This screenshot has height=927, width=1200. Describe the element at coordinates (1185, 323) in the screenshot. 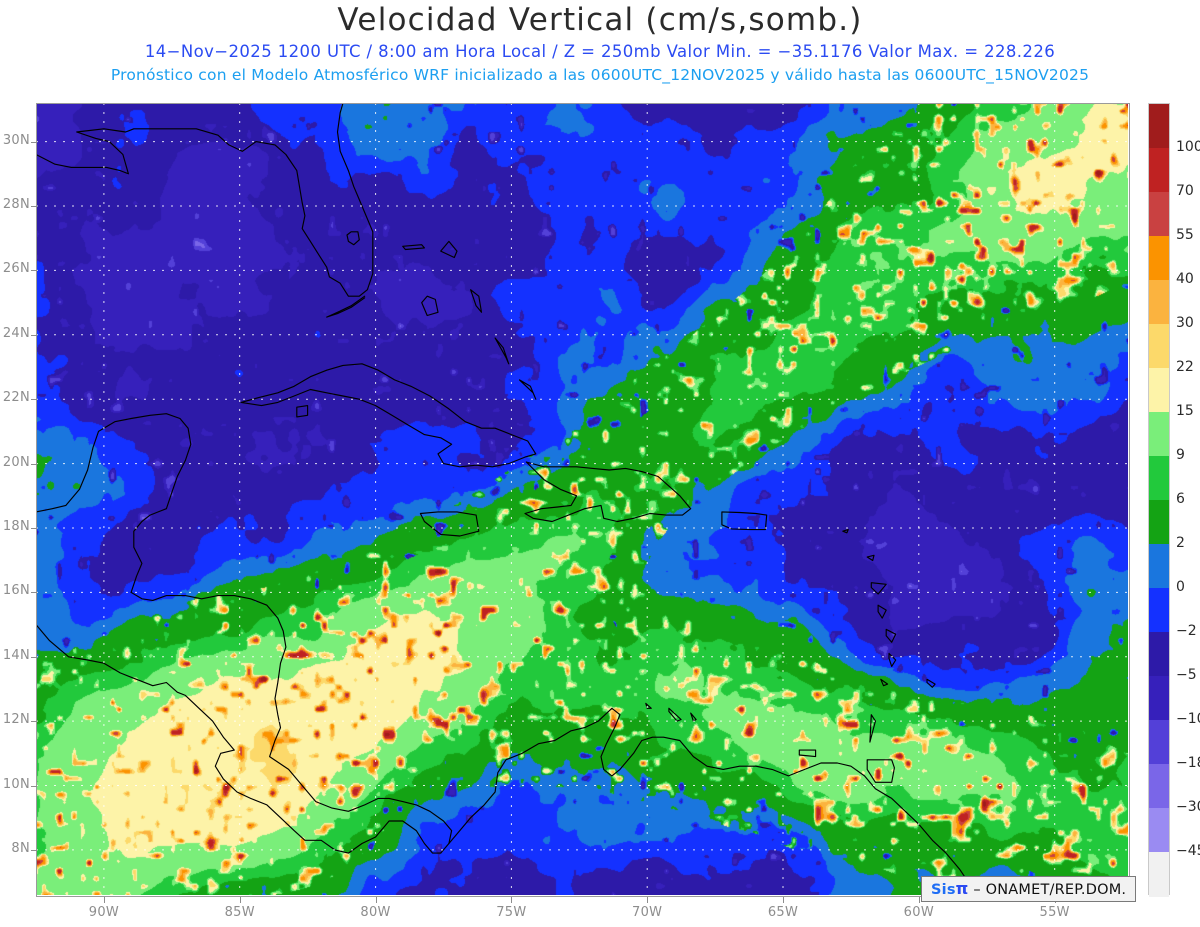

I see `colorbar-tick-label: 30` at that location.